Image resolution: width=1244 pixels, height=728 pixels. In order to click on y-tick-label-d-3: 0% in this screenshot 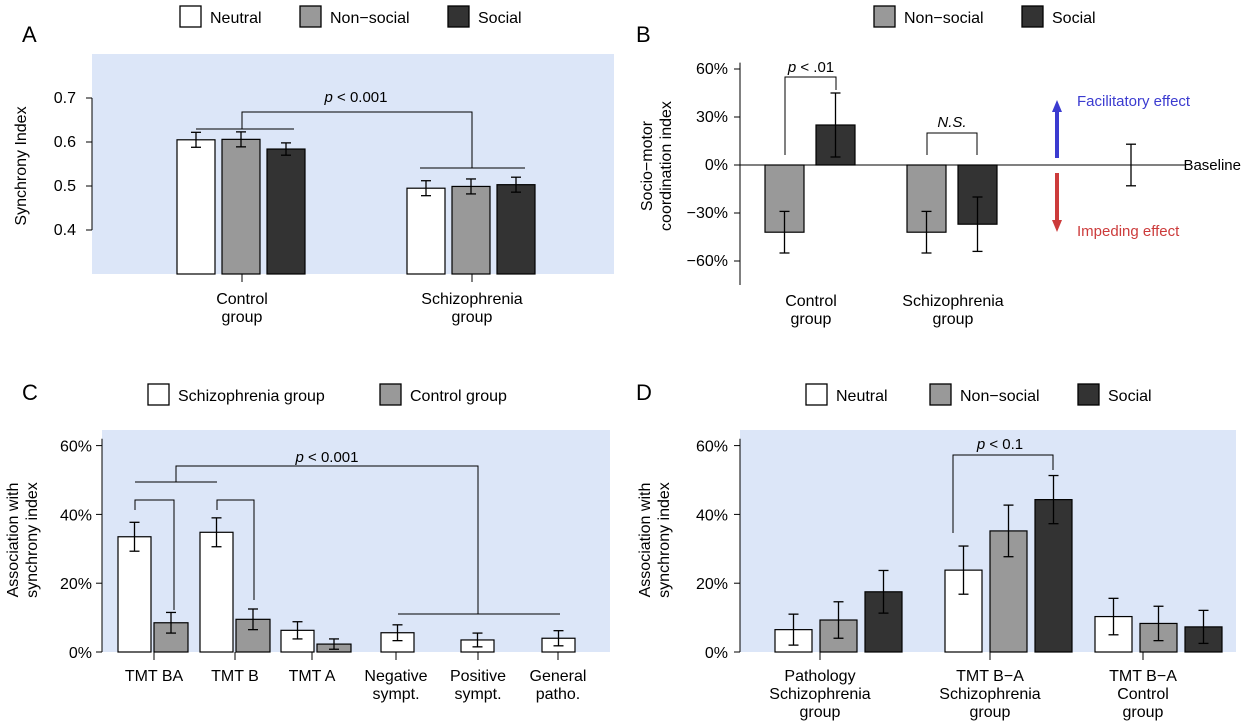, I will do `click(716, 653)`.